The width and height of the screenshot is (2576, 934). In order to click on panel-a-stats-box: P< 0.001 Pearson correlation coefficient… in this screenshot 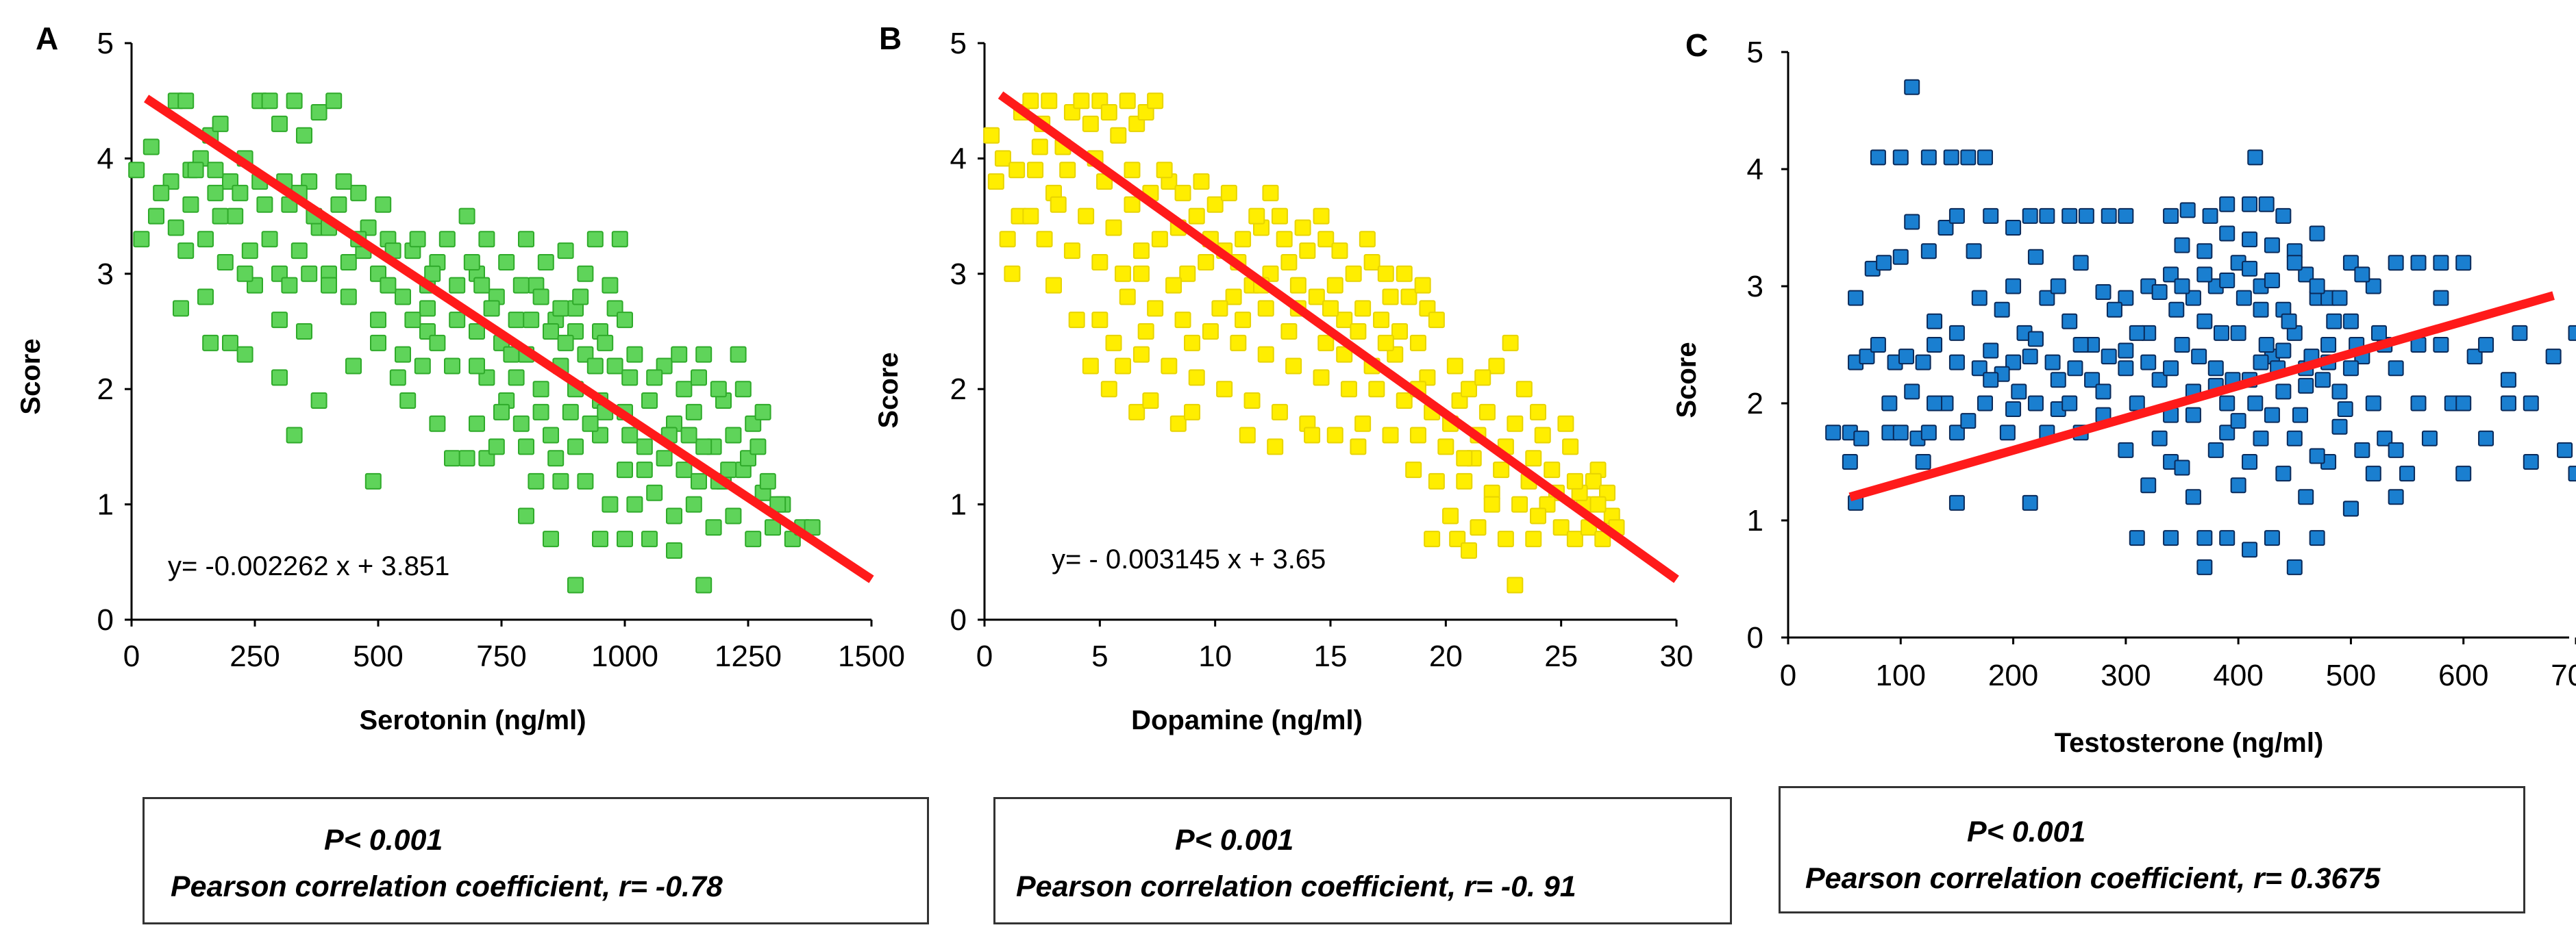, I will do `click(536, 860)`.